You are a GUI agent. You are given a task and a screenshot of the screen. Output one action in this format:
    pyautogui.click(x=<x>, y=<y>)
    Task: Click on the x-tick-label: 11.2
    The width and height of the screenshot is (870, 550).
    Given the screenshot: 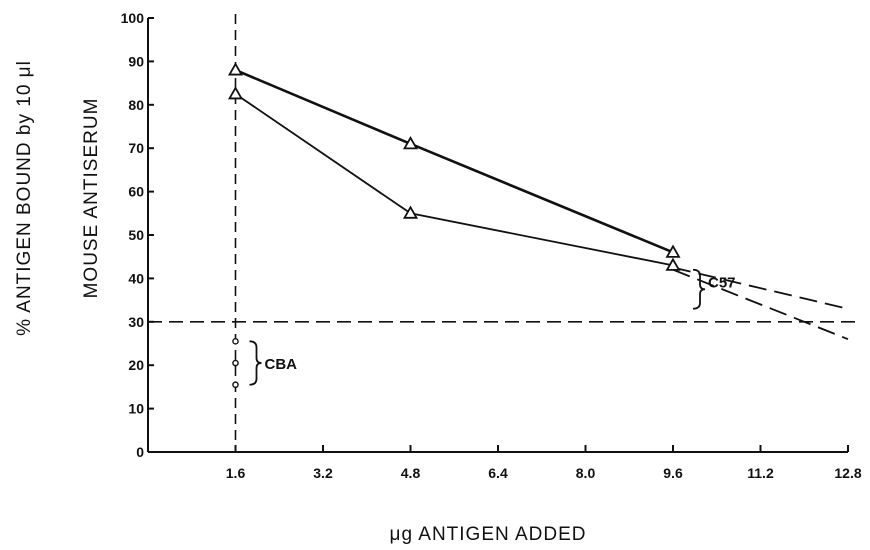 What is the action you would take?
    pyautogui.click(x=760, y=473)
    